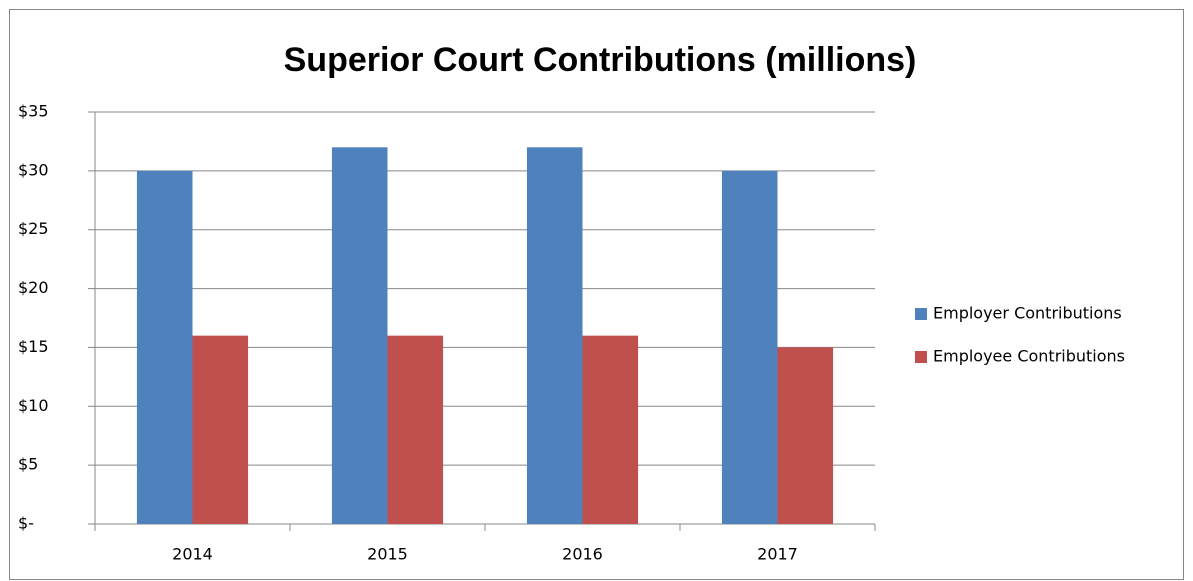  I want to click on legend-label: Employer Contributions, so click(1027, 313).